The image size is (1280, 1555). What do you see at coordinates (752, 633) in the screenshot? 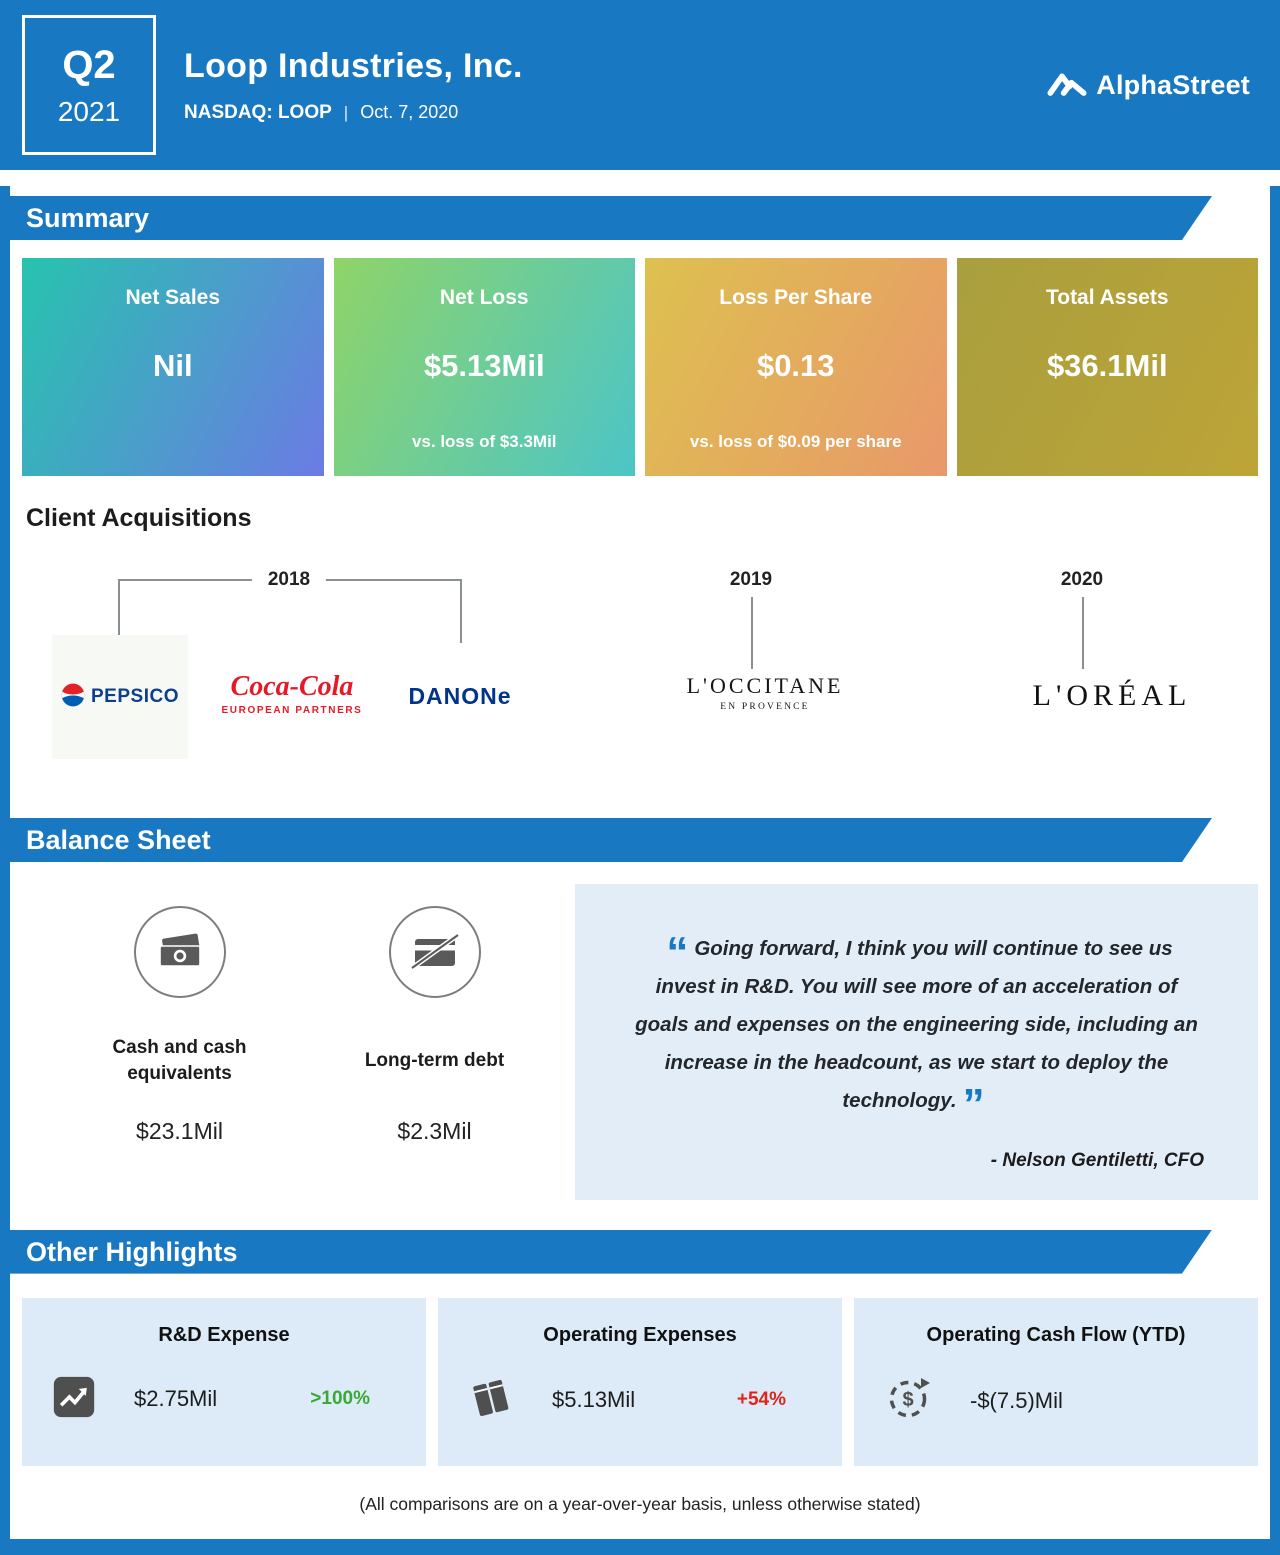
I see `timeline-drop-2019` at bounding box center [752, 633].